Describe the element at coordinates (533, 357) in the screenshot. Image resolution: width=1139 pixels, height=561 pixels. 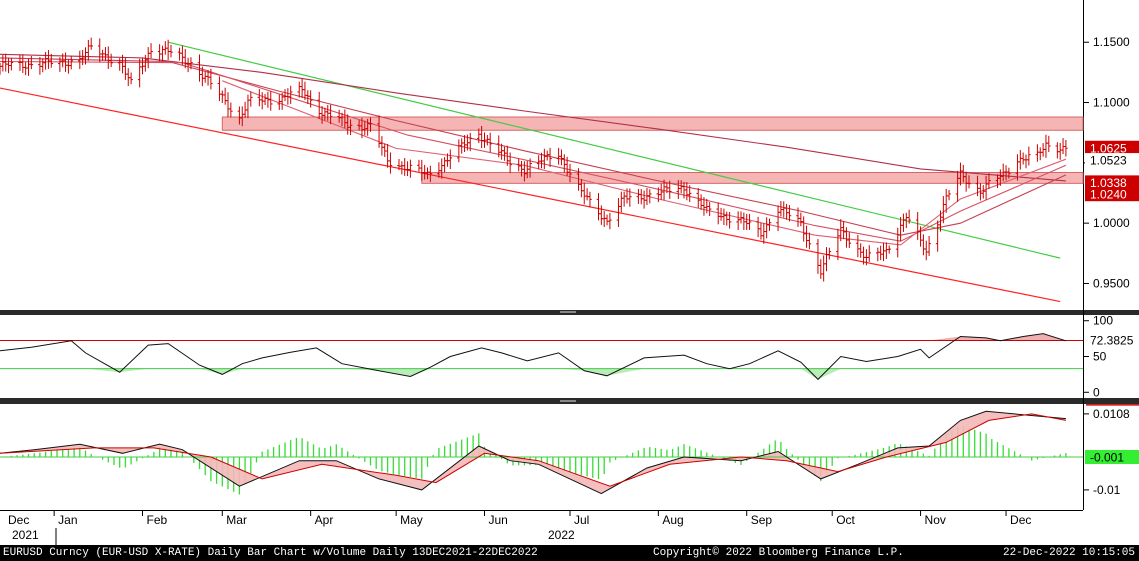
I see `oscillator-line` at that location.